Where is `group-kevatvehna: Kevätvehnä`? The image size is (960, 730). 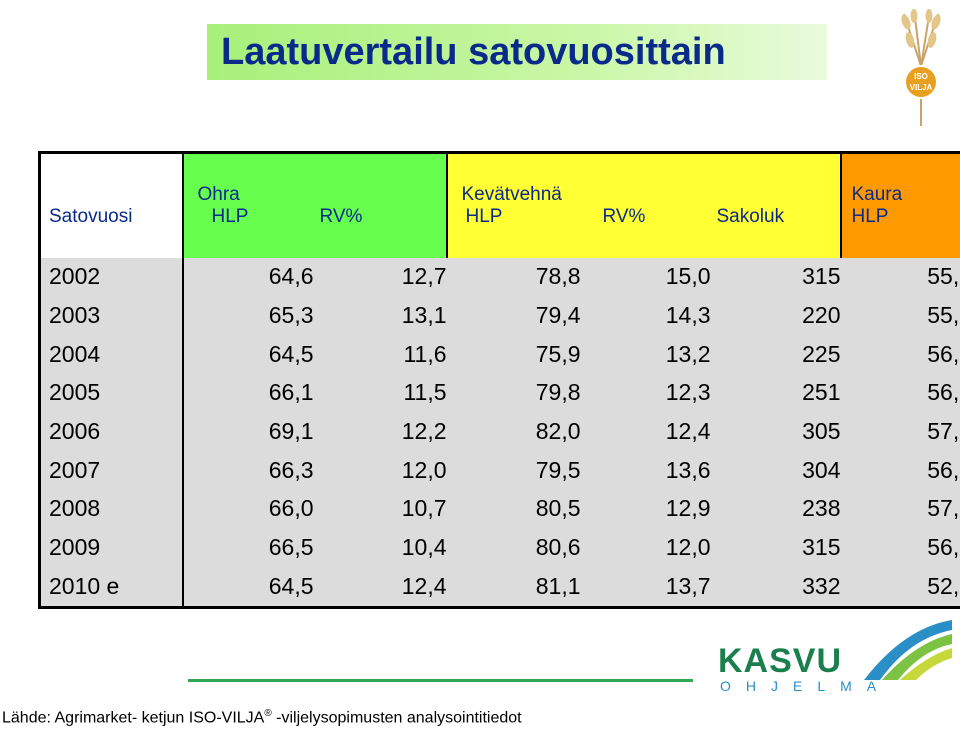
group-kevatvehna: Kevätvehnä is located at coordinates (513, 179).